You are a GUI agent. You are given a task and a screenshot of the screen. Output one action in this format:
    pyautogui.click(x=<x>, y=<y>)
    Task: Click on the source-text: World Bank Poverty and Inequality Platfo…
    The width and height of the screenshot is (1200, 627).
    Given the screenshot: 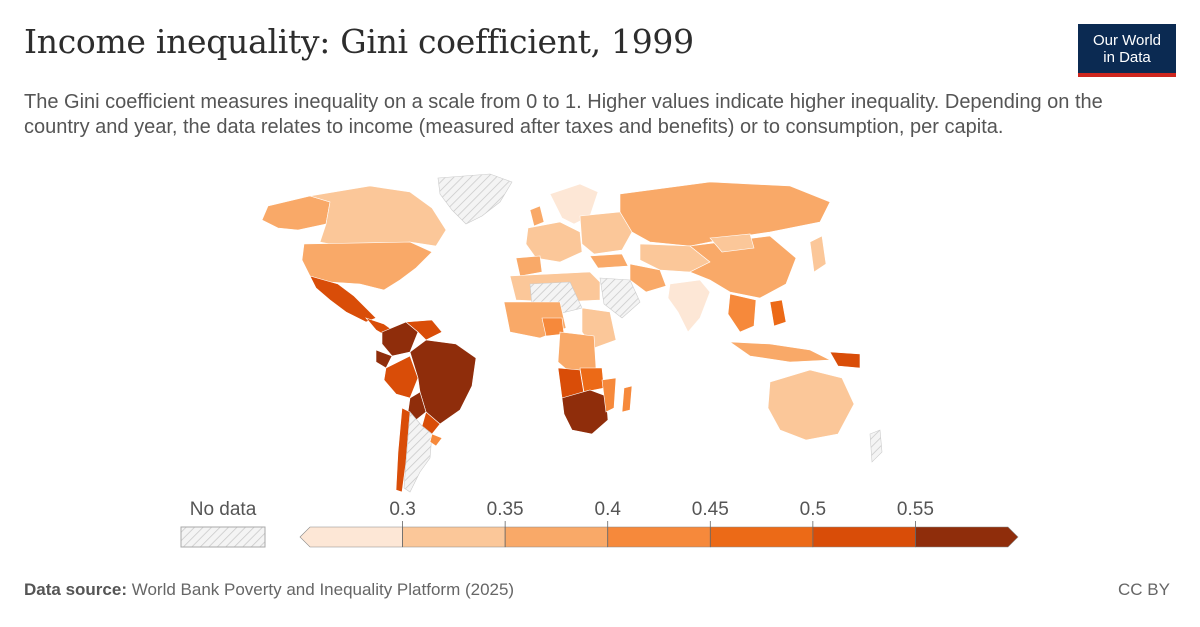 What is the action you would take?
    pyautogui.click(x=323, y=589)
    